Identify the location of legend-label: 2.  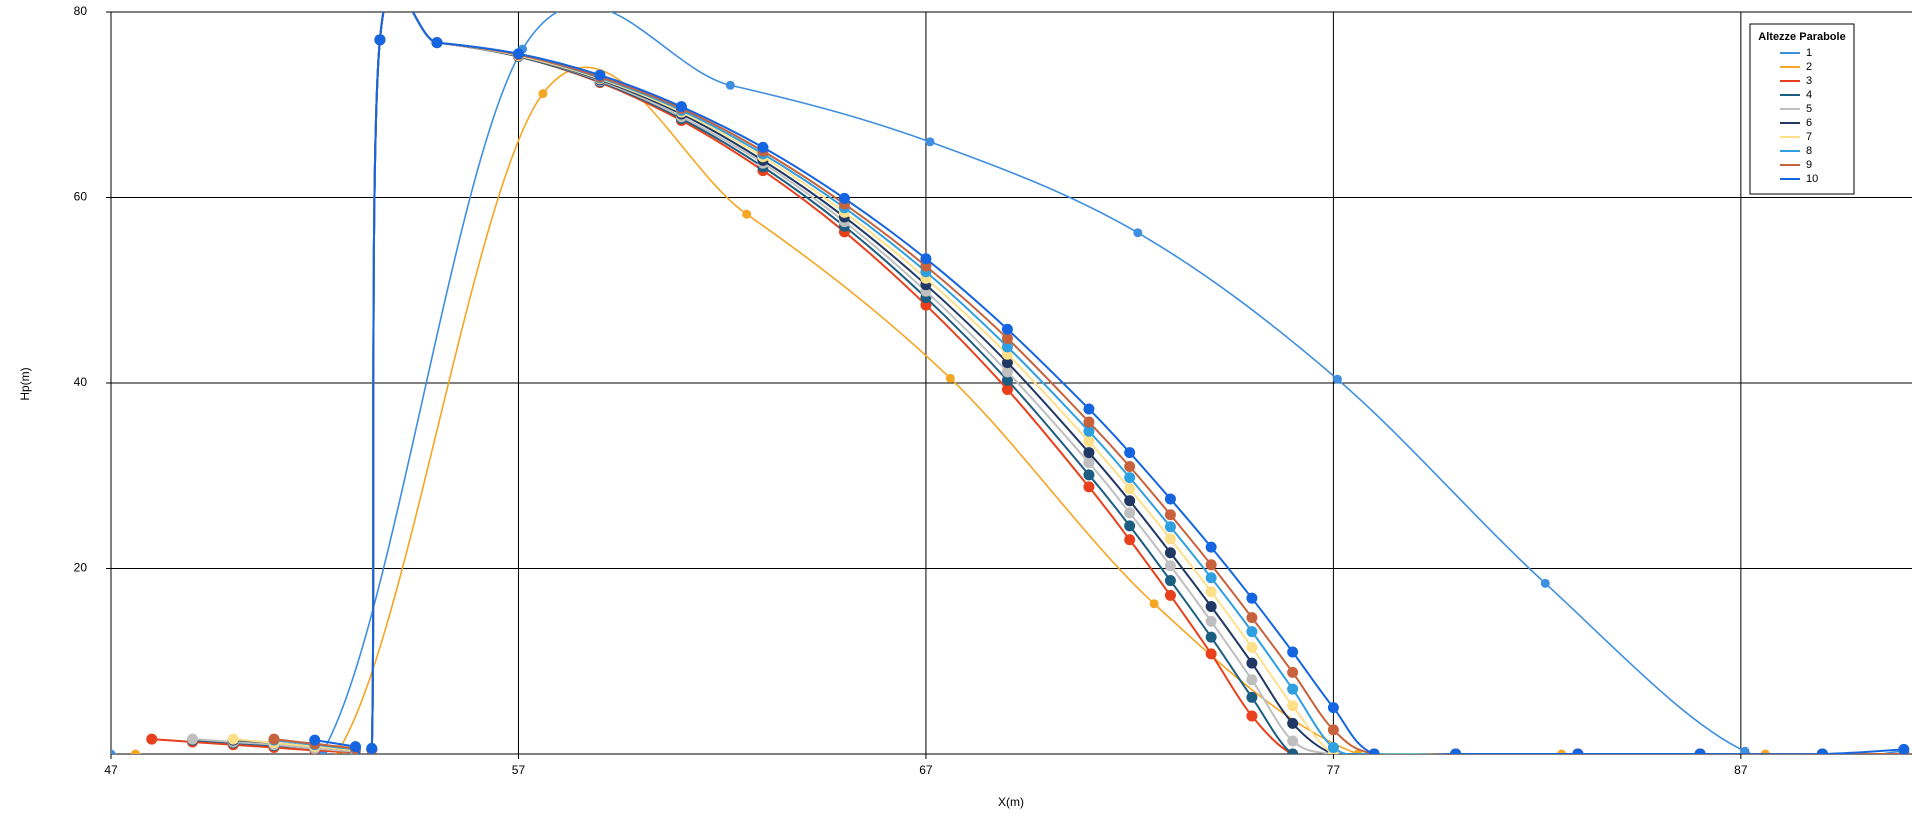
(1809, 67).